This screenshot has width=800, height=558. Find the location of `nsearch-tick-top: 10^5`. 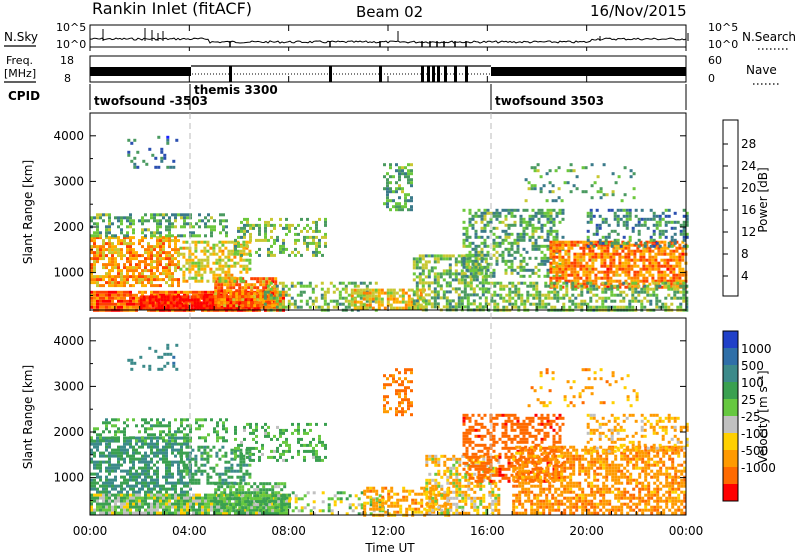

nsearch-tick-top: 10^5 is located at coordinates (723, 27).